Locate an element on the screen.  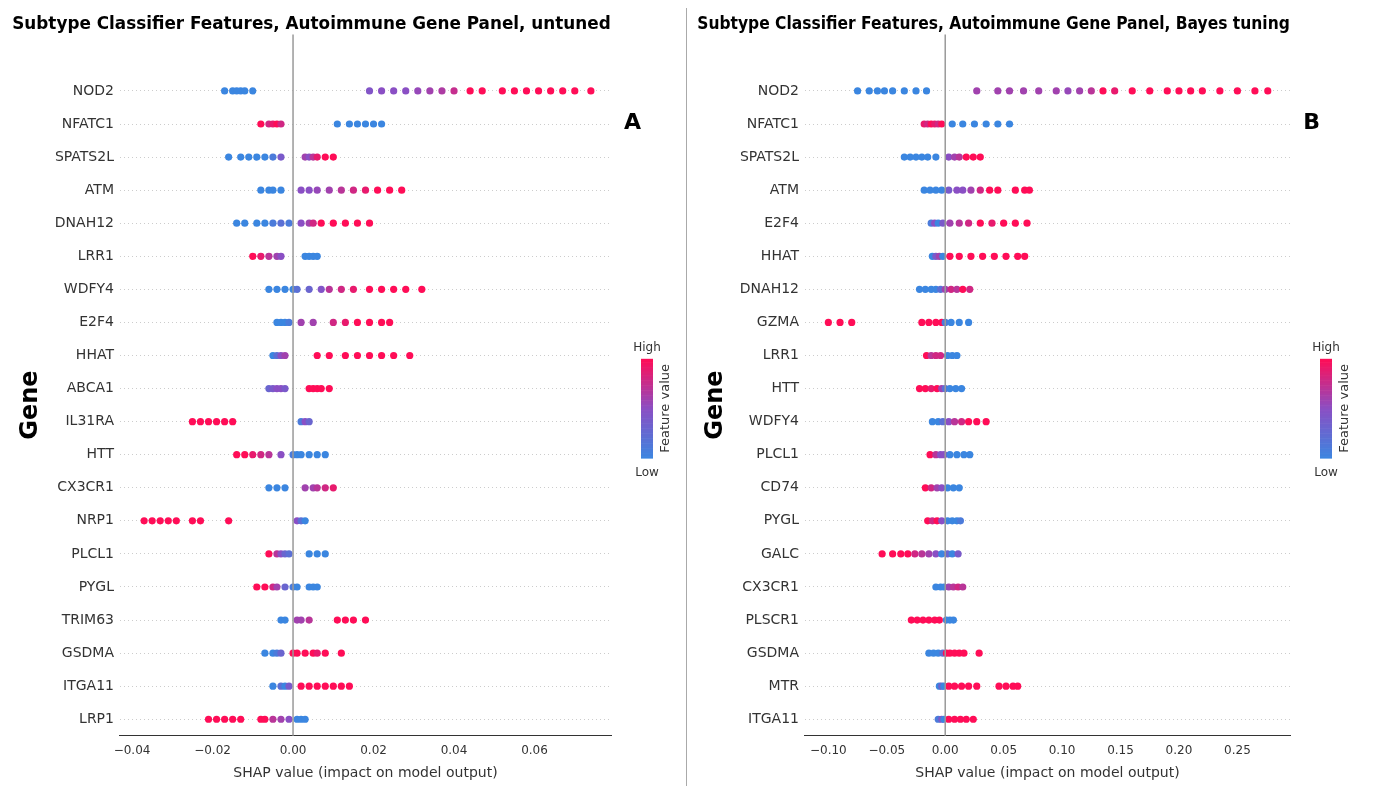
text: A is located at coordinates (632, 122).